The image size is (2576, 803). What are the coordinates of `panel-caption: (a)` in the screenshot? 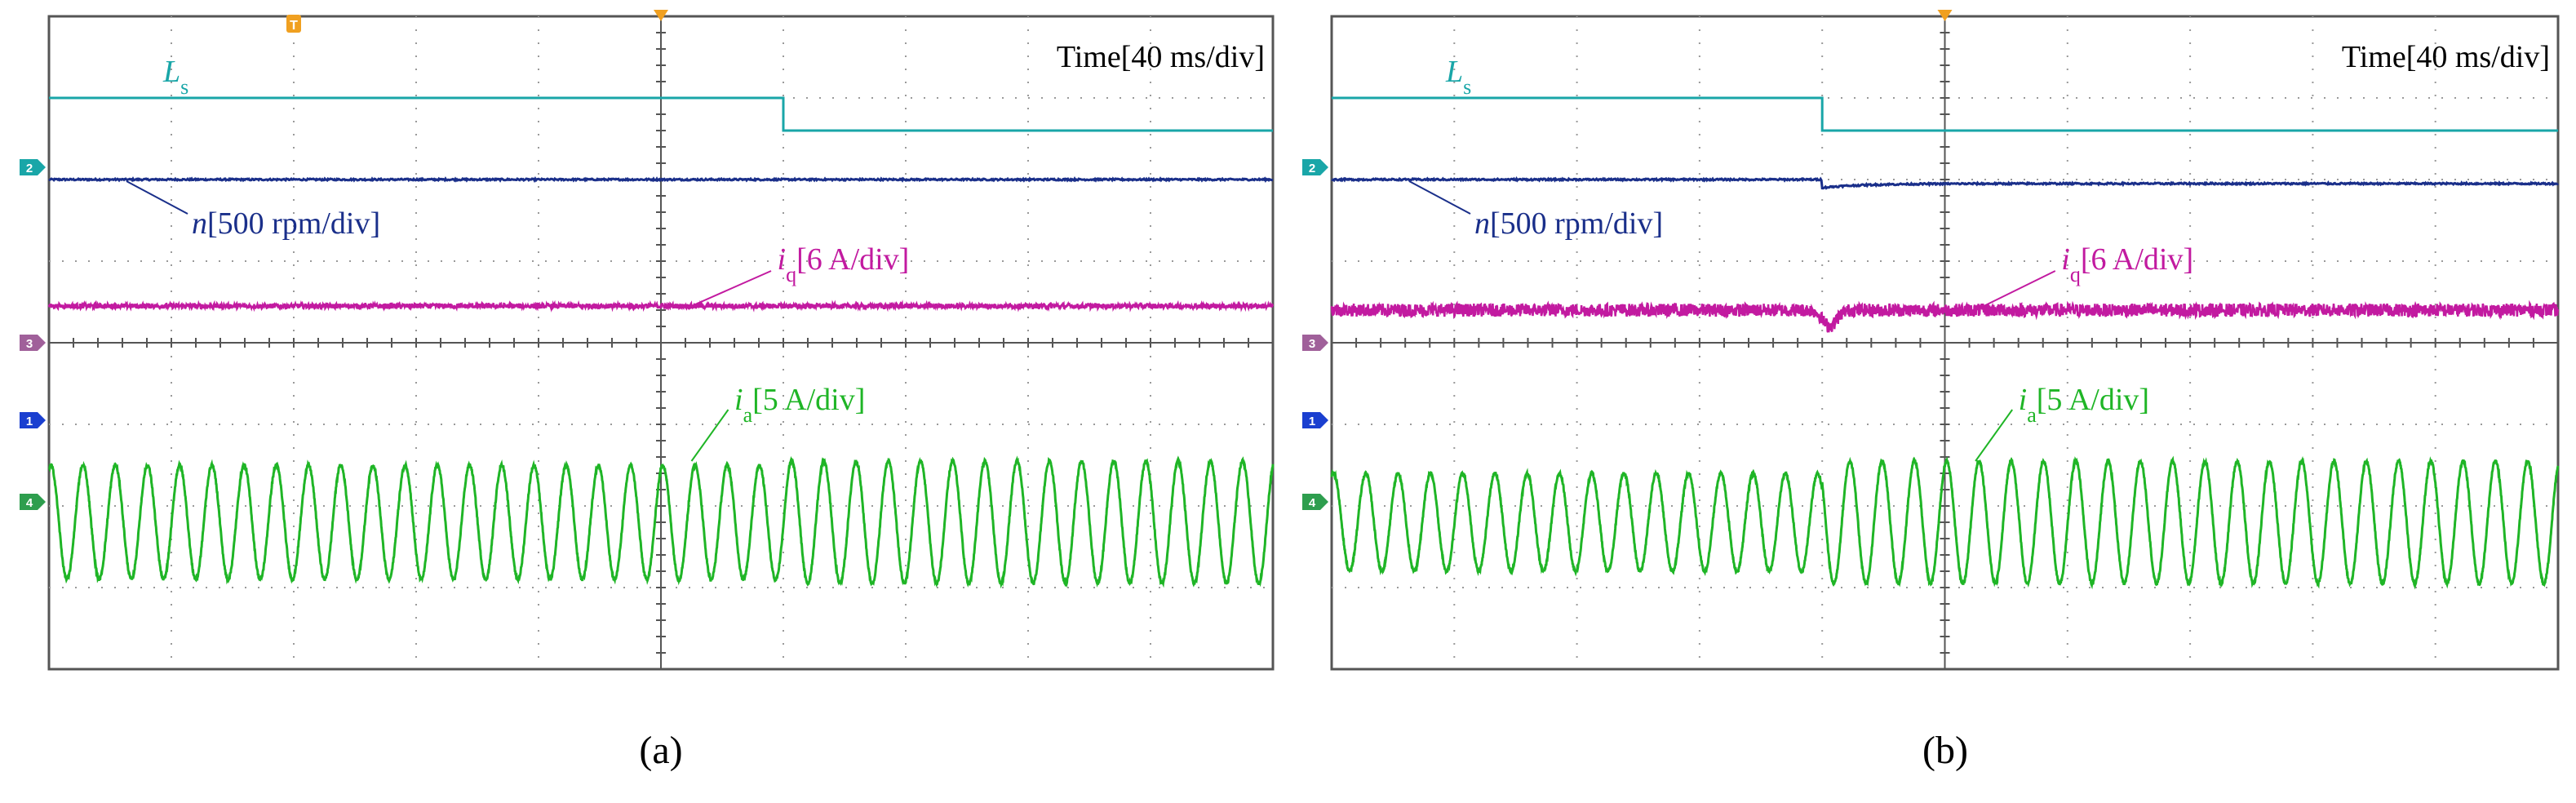 It's located at (660, 750).